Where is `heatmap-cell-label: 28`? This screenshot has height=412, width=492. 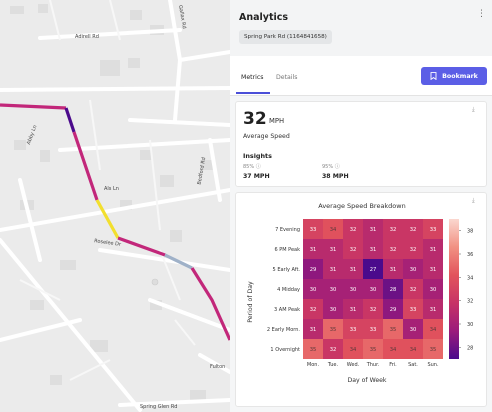
heatmap-cell-label: 28 is located at coordinates (393, 290).